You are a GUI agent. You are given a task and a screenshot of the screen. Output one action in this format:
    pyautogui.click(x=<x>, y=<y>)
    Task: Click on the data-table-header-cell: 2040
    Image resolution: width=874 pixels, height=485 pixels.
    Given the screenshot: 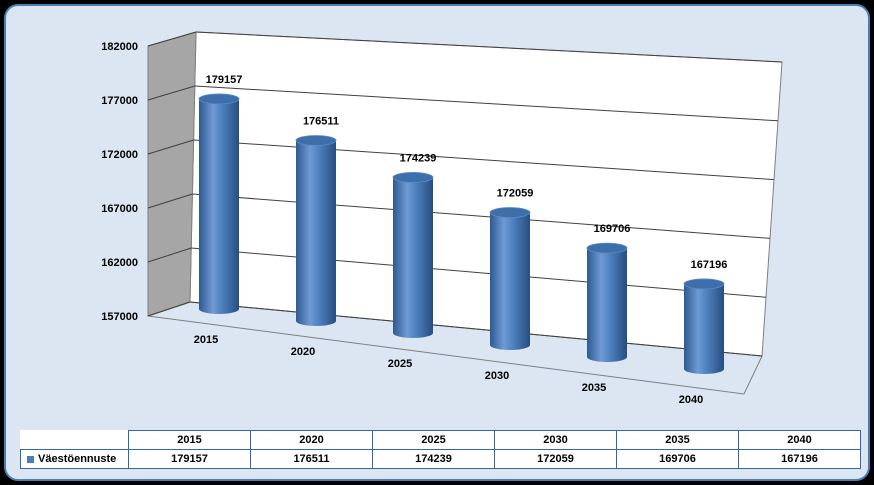 What is the action you would take?
    pyautogui.click(x=799, y=440)
    